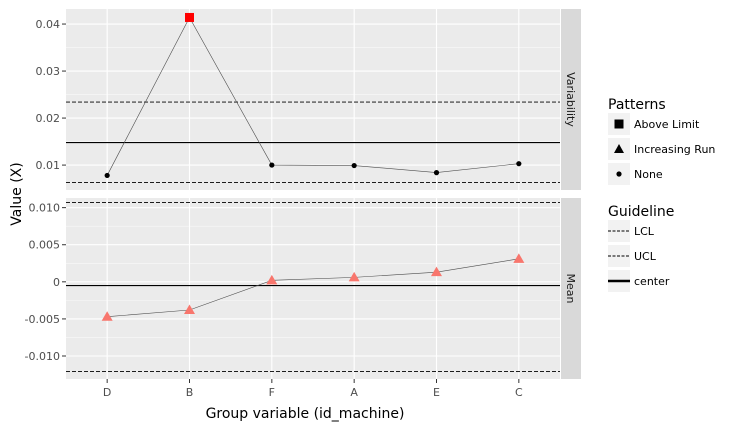 The height and width of the screenshot is (431, 751). I want to click on series-line, so click(313, 287).